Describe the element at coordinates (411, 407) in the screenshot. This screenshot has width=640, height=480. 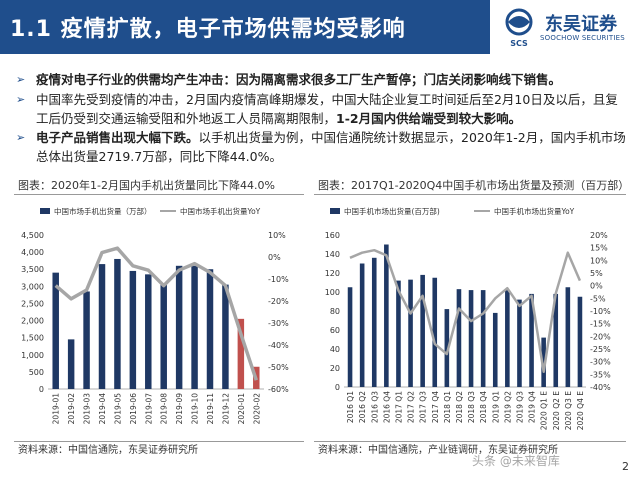
I see `x-tick-label: 2017 Q2` at that location.